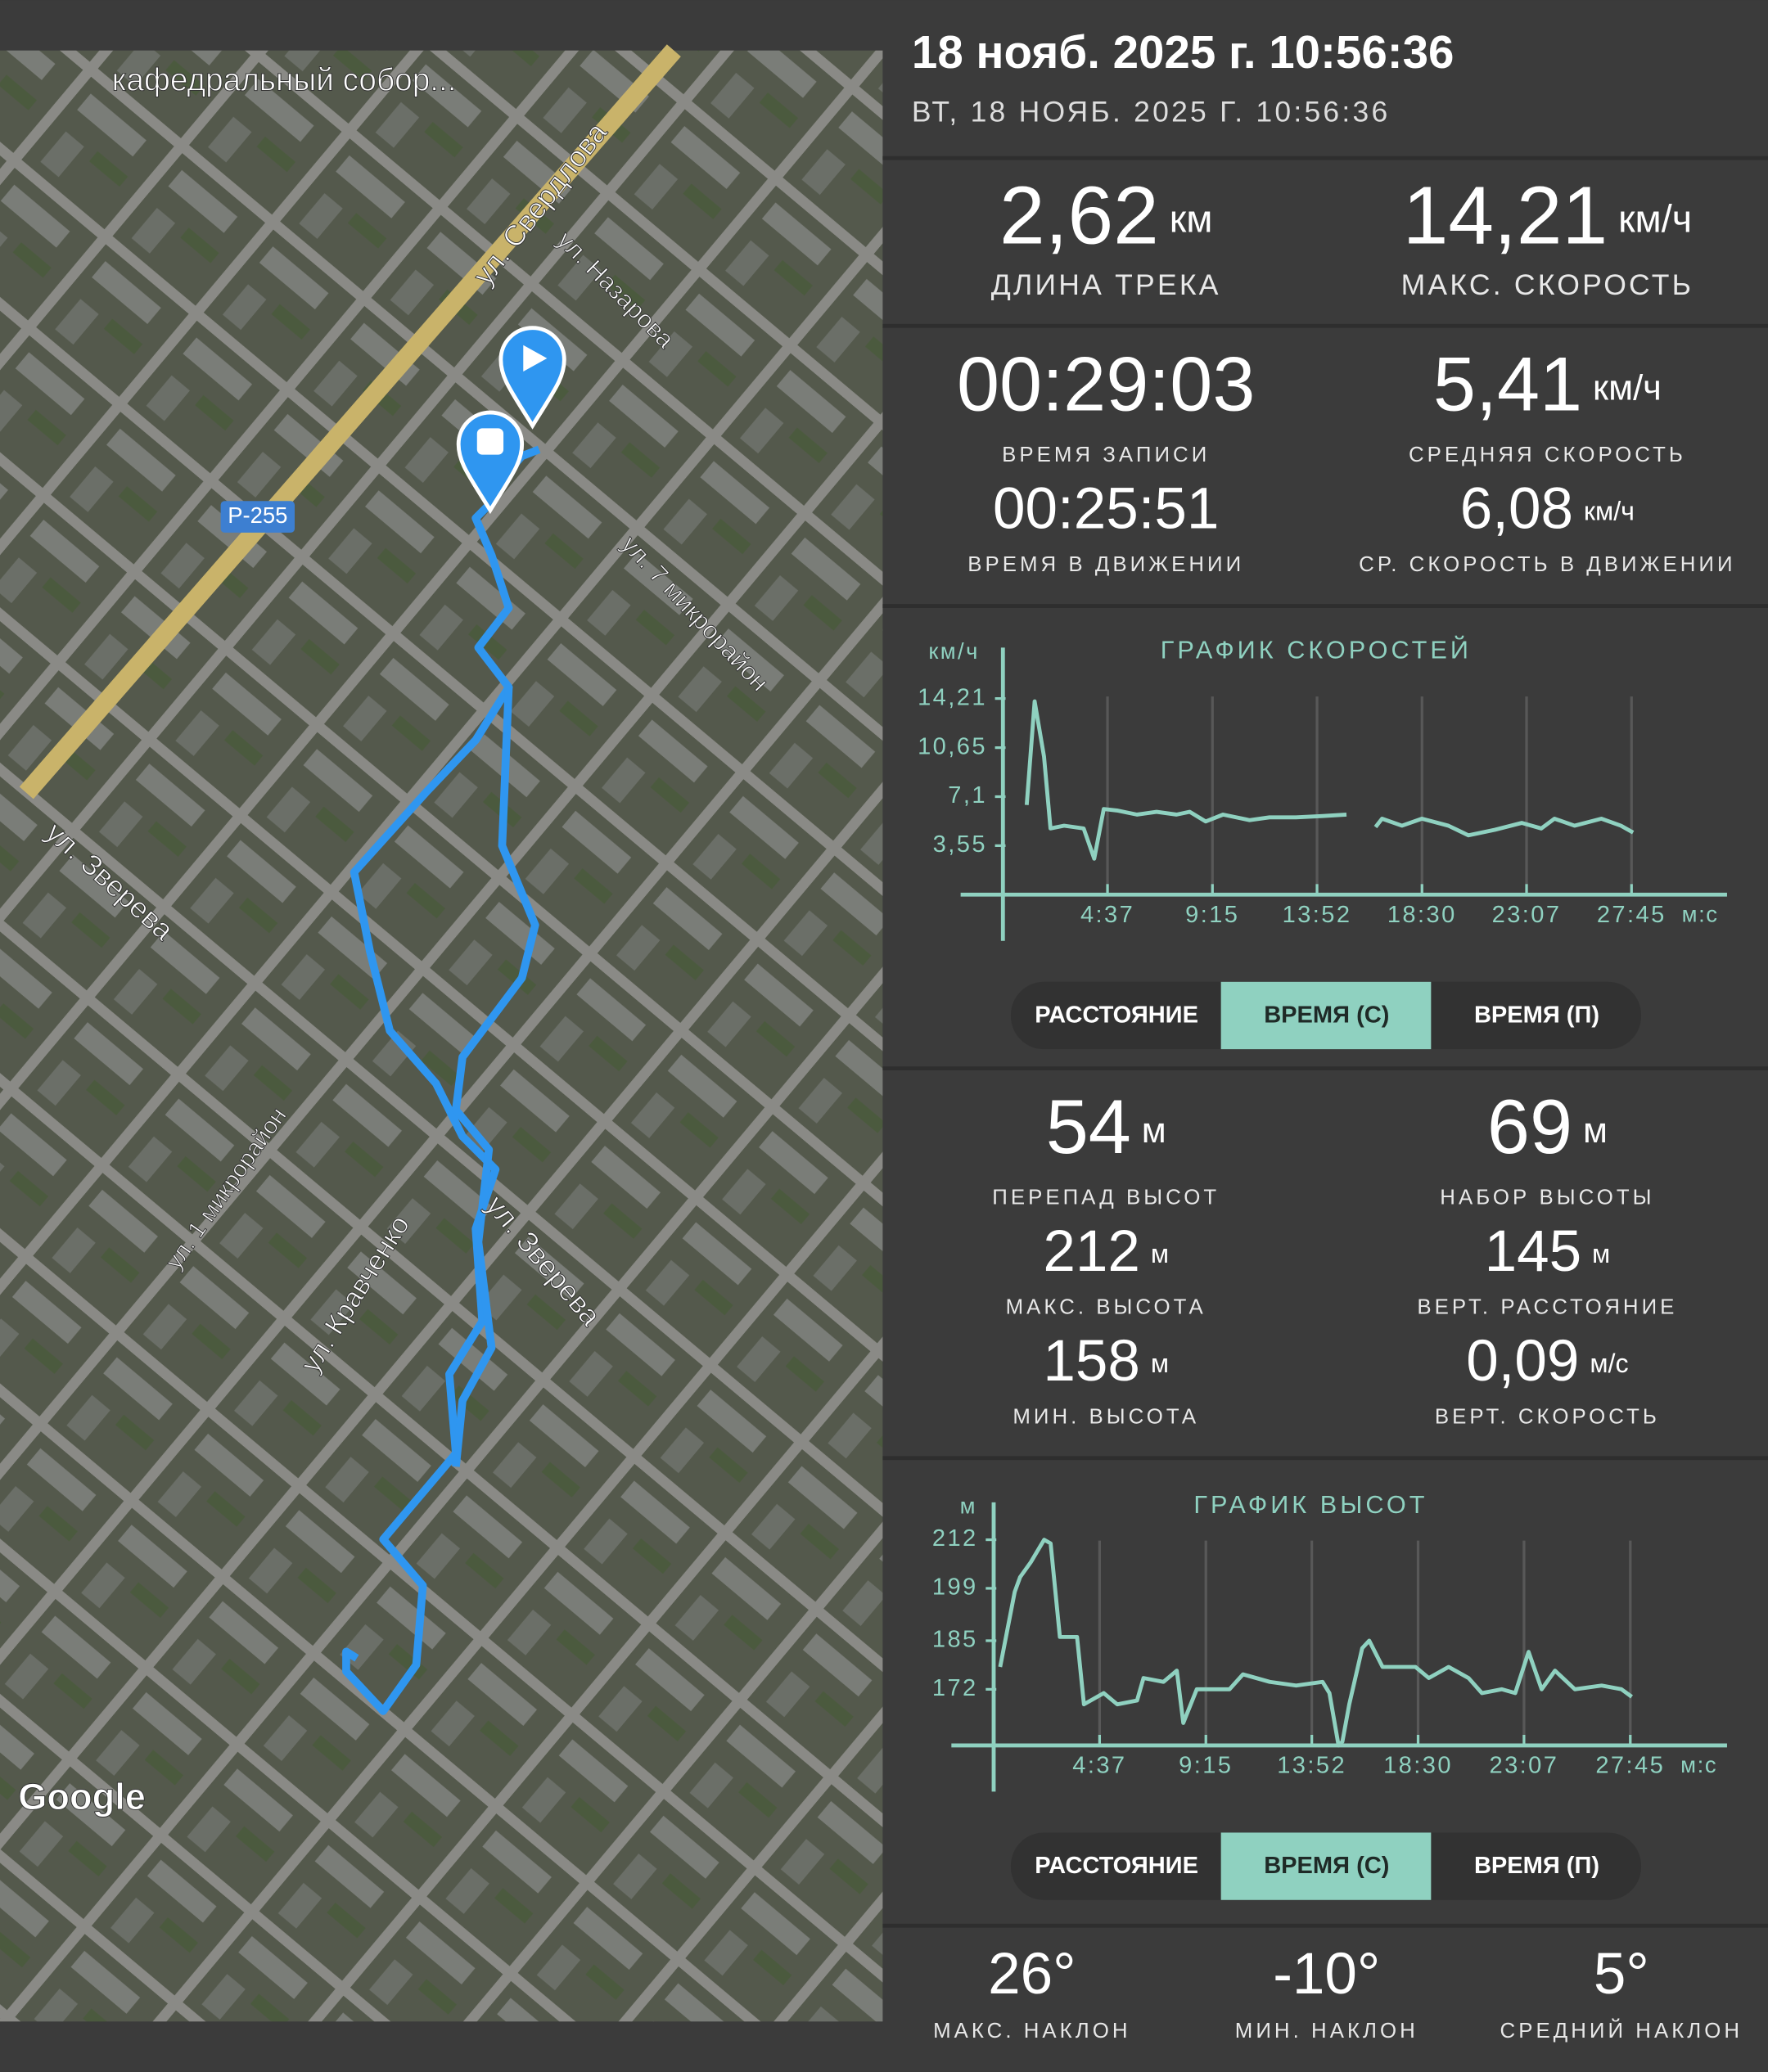 This screenshot has height=2072, width=1768. I want to click on stat-label: ВЕРТ. РАССТОЯНИЕ, so click(1547, 1306).